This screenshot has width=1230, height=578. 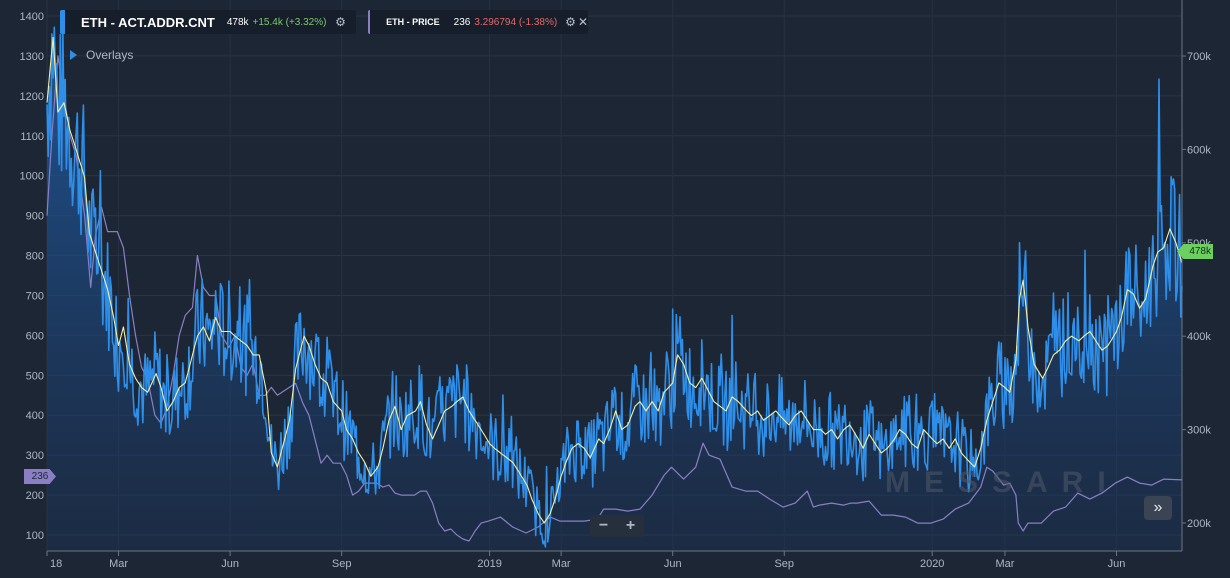 What do you see at coordinates (617, 526) in the screenshot?
I see `zoom-controls: − +` at bounding box center [617, 526].